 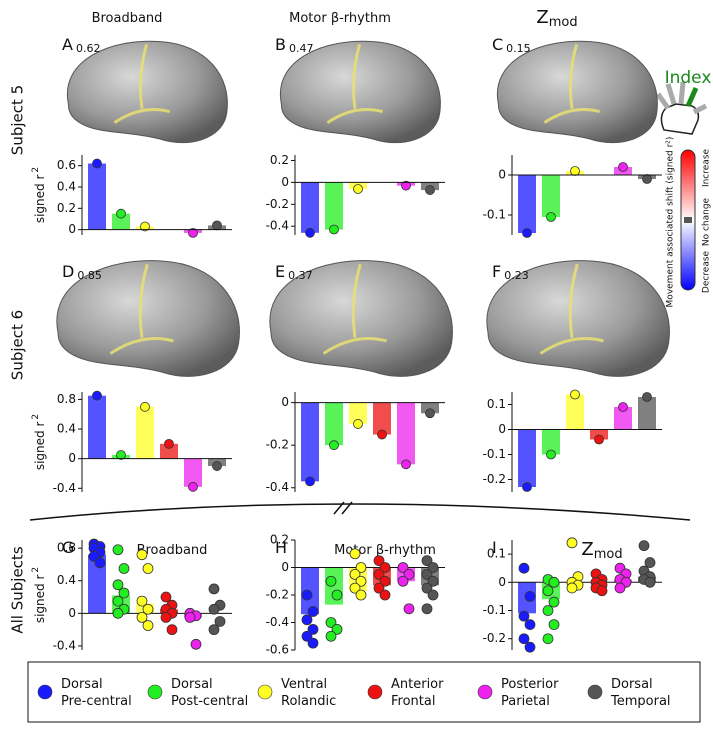 I want to click on y-tick-label: -0.6, so click(x=277, y=650).